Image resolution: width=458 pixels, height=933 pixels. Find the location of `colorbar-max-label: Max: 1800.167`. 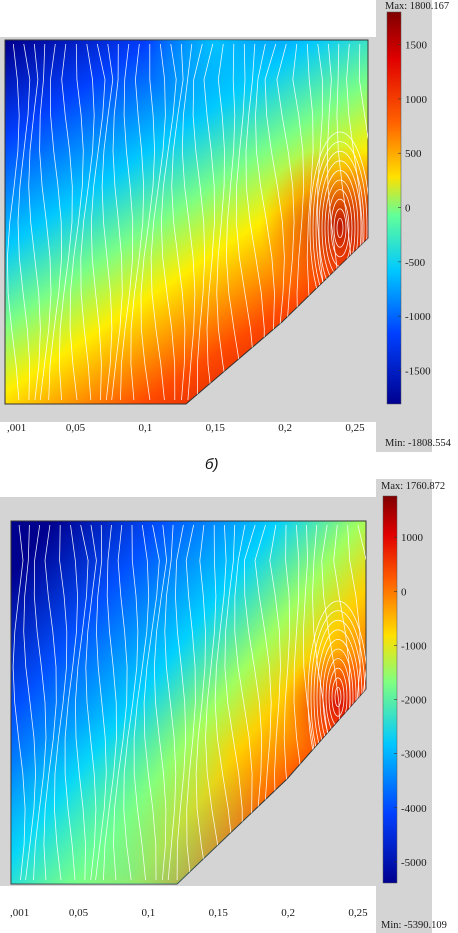

colorbar-max-label: Max: 1800.167 is located at coordinates (417, 6).